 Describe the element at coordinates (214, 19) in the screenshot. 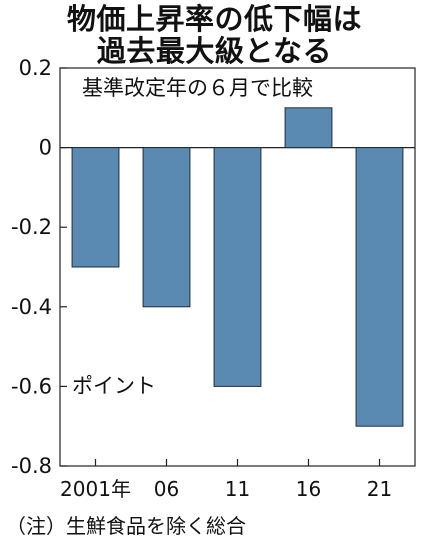

I see `chart-title-line-1: 物価上昇率の低下幅は` at that location.